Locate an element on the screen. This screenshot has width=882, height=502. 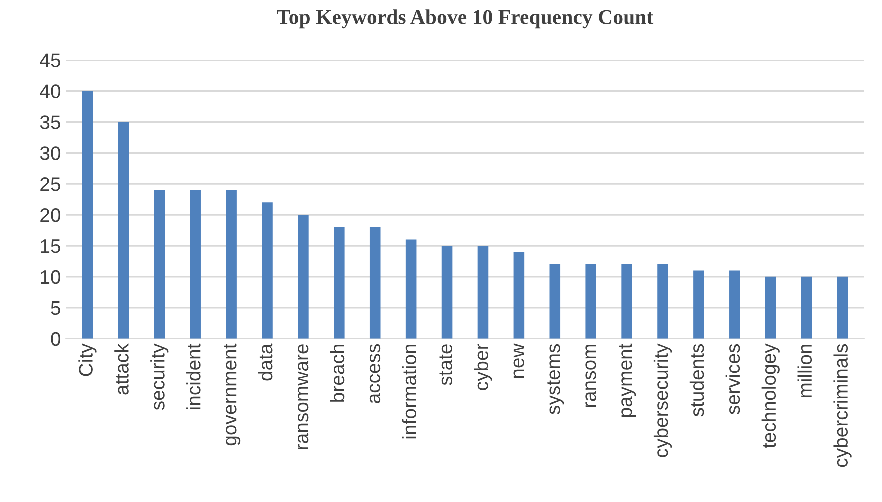
y-tick-label: 25 is located at coordinates (50, 185).